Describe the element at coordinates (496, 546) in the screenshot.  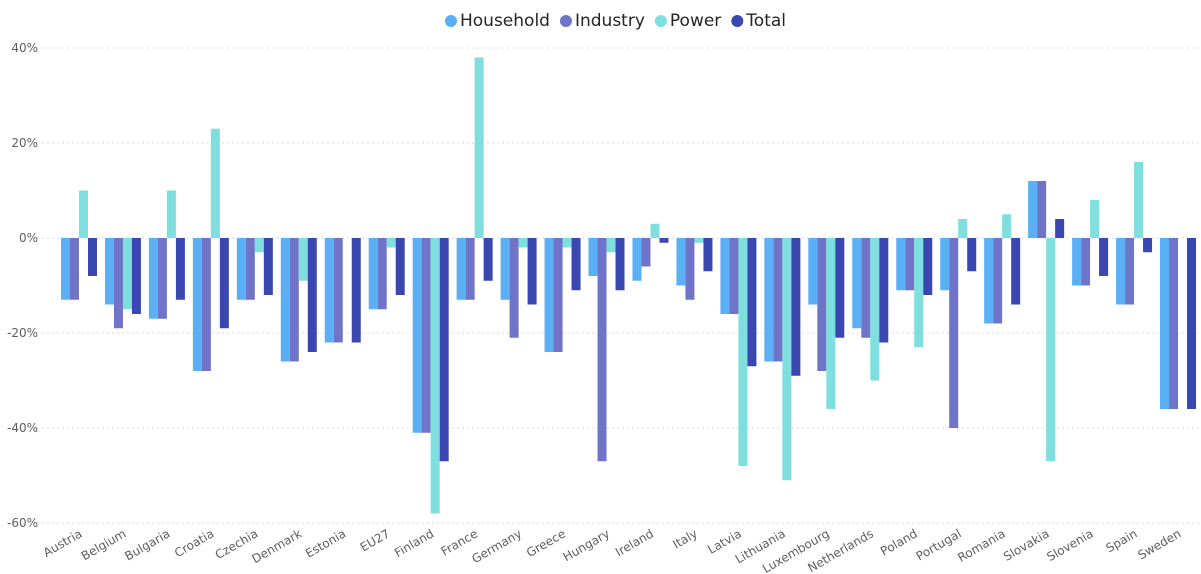
I see `x-tick-label: Germany` at that location.